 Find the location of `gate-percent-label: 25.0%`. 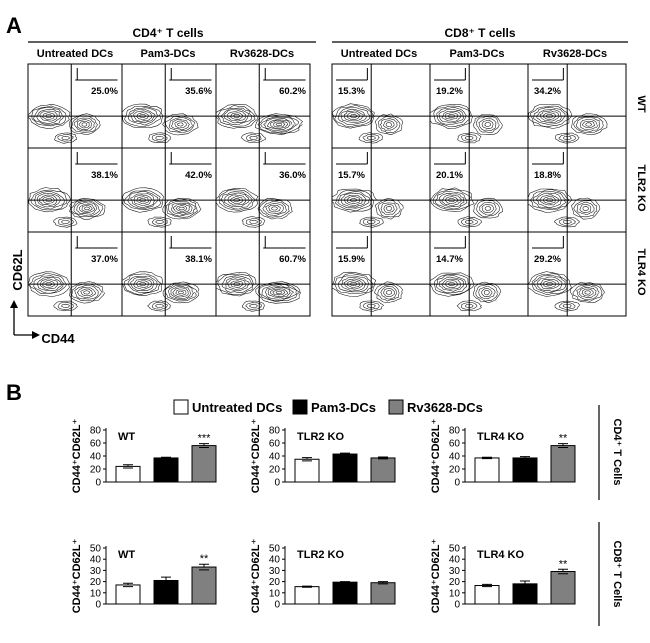

gate-percent-label: 25.0% is located at coordinates (104, 91).